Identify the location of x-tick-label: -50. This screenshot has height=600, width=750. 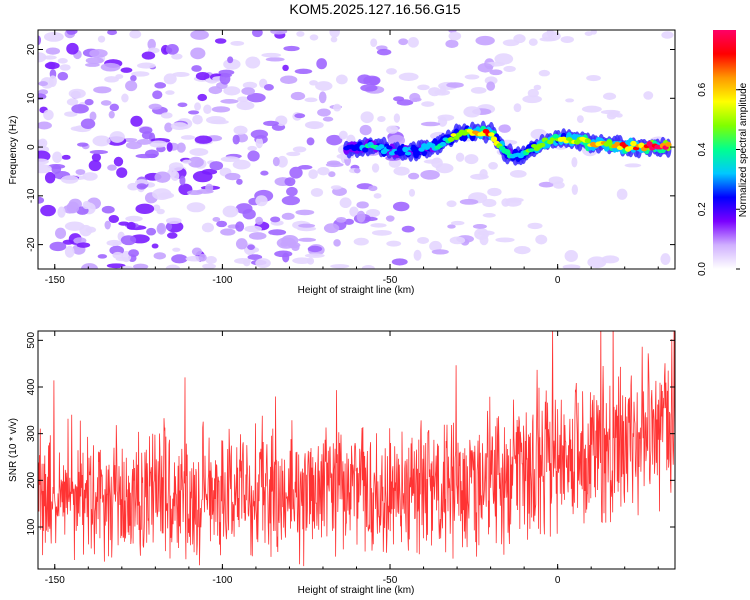
(390, 280).